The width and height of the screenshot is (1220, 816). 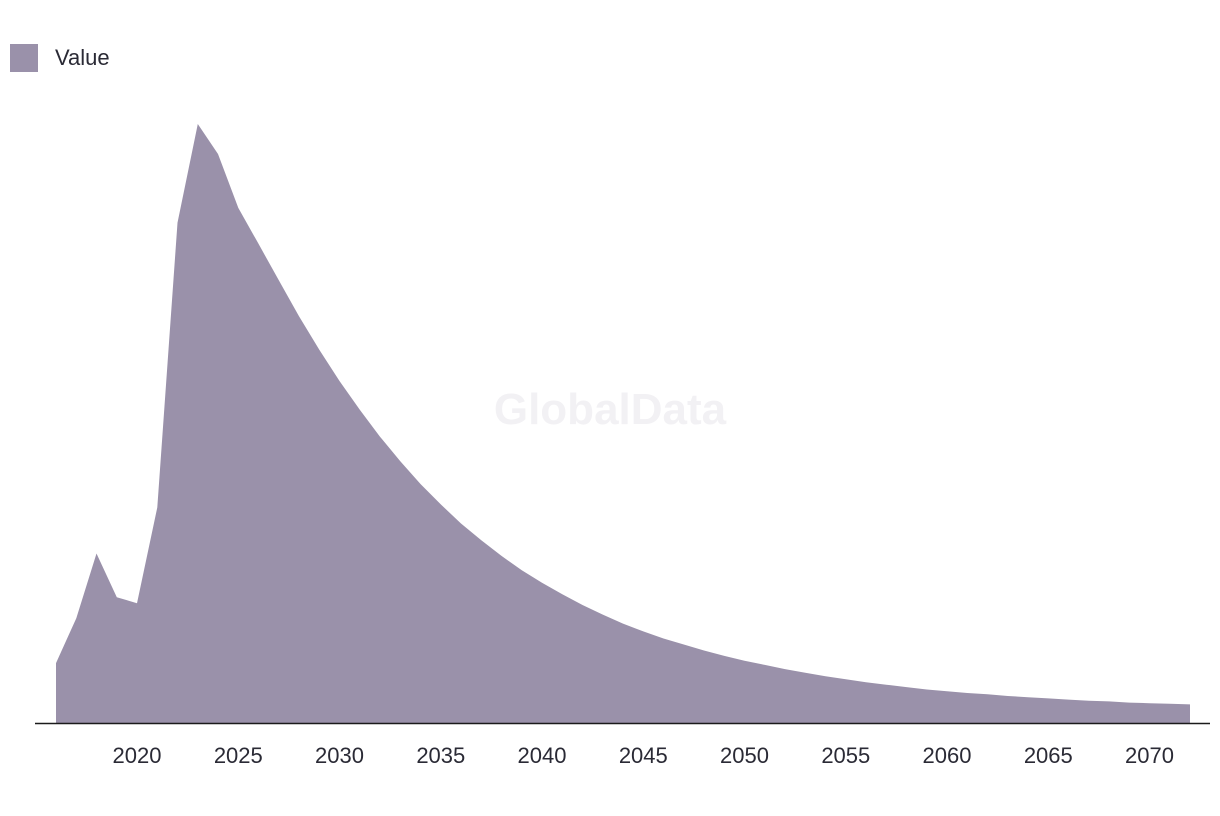 What do you see at coordinates (744, 755) in the screenshot?
I see `x-tick-label: 2050` at bounding box center [744, 755].